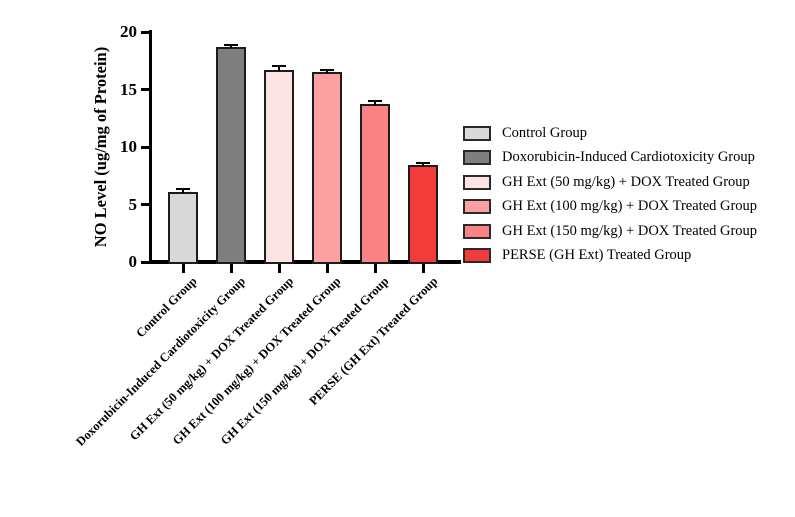 This screenshot has width=795, height=517. What do you see at coordinates (626, 181) in the screenshot?
I see `legend-label: GH Ext (50 mg/kg) + DOX Treated Group` at bounding box center [626, 181].